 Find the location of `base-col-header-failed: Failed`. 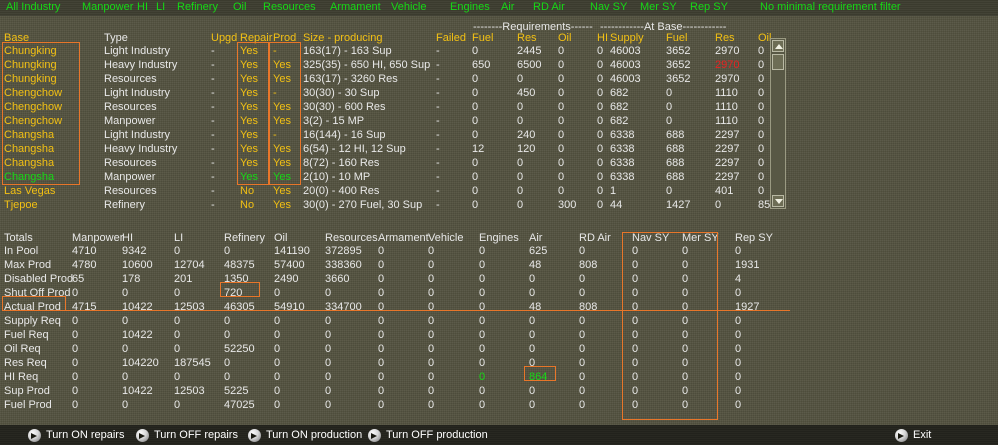

base-col-header-failed: Failed is located at coordinates (451, 38).